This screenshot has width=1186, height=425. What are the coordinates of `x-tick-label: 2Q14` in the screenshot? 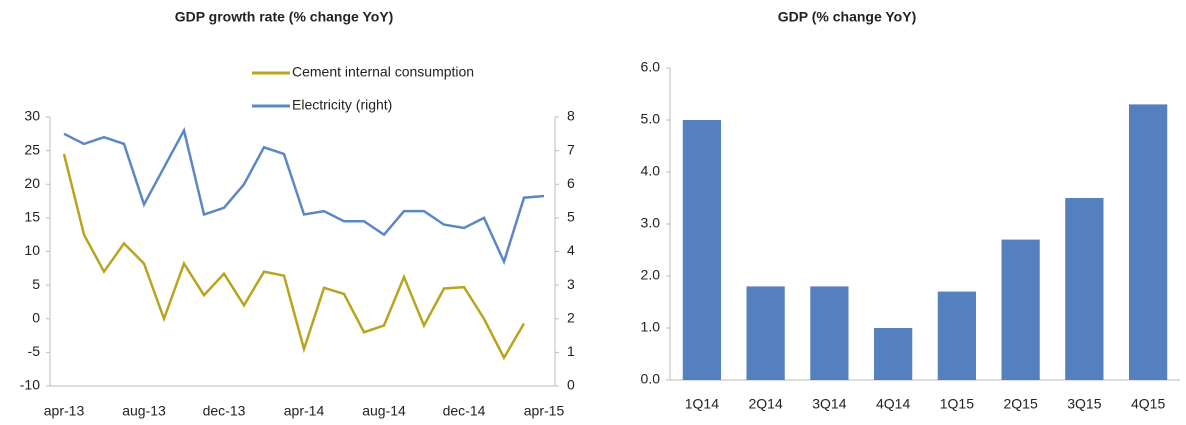 It's located at (766, 404).